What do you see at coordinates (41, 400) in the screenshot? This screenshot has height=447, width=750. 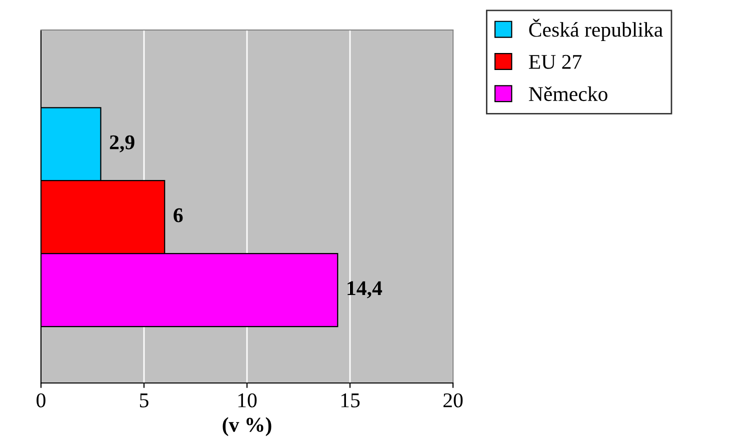 I see `x-tick-label: 0` at bounding box center [41, 400].